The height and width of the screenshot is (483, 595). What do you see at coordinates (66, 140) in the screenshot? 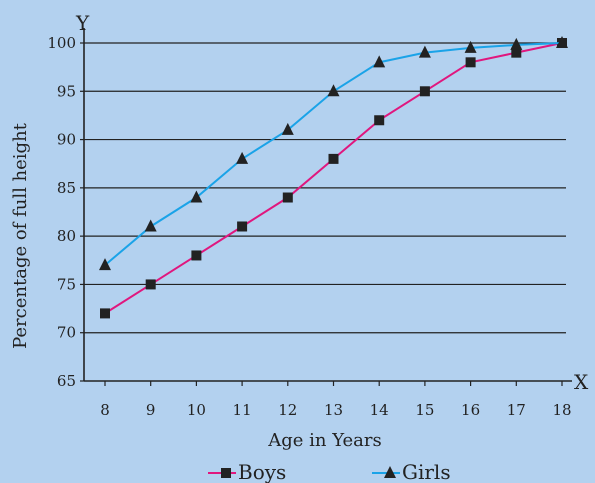
I see `y-tick-label: 90` at bounding box center [66, 140].